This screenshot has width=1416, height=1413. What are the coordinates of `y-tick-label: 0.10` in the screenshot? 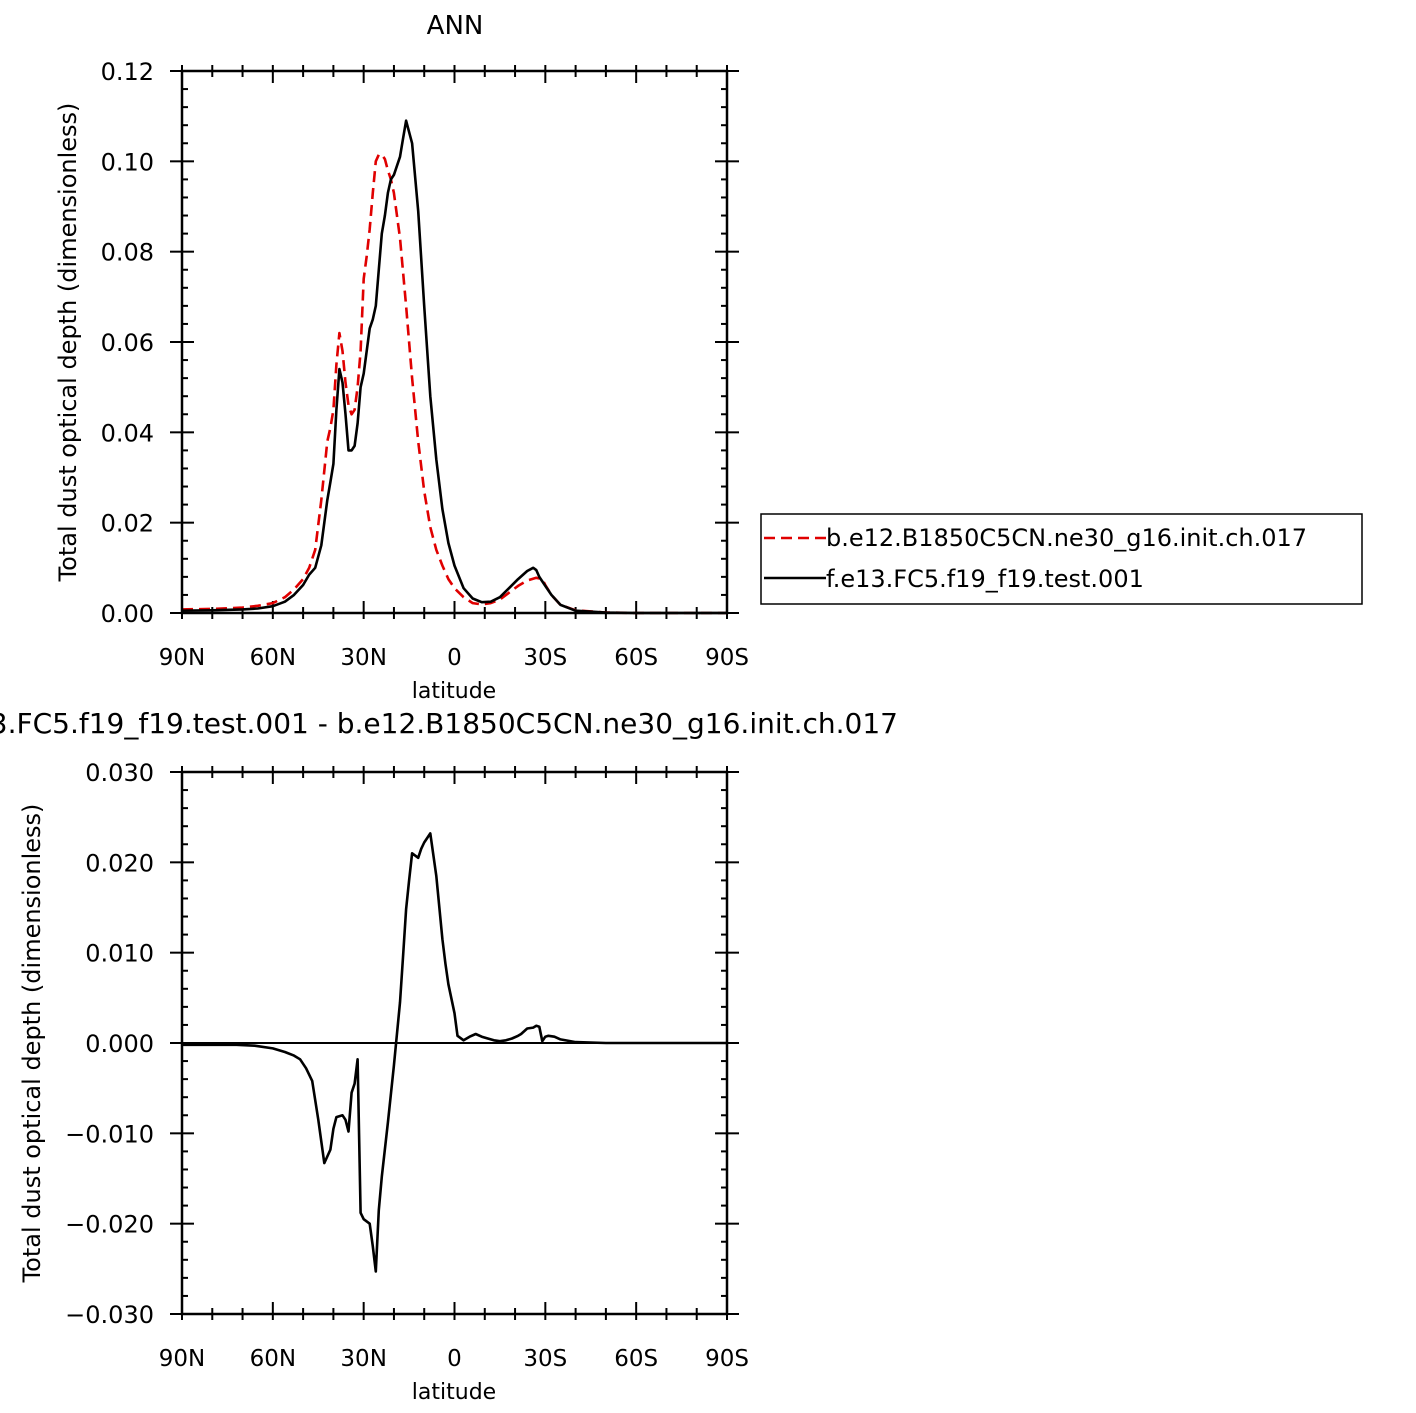 It's located at (127, 162).